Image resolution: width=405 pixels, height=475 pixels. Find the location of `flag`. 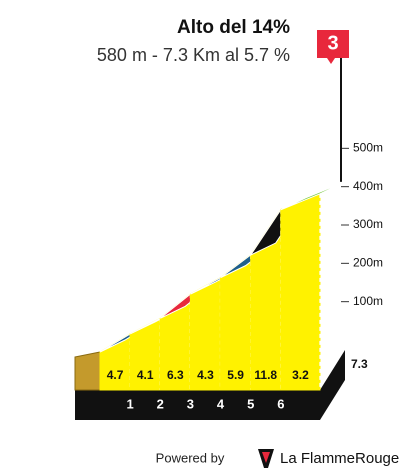

flag is located at coordinates (333, 47).